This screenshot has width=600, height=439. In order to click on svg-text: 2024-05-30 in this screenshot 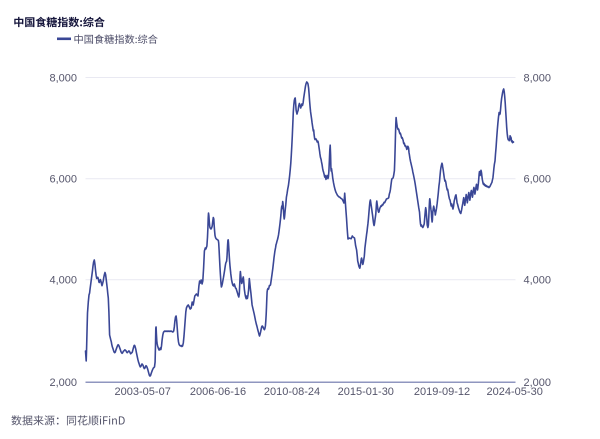, I will do `click(515, 392)`.